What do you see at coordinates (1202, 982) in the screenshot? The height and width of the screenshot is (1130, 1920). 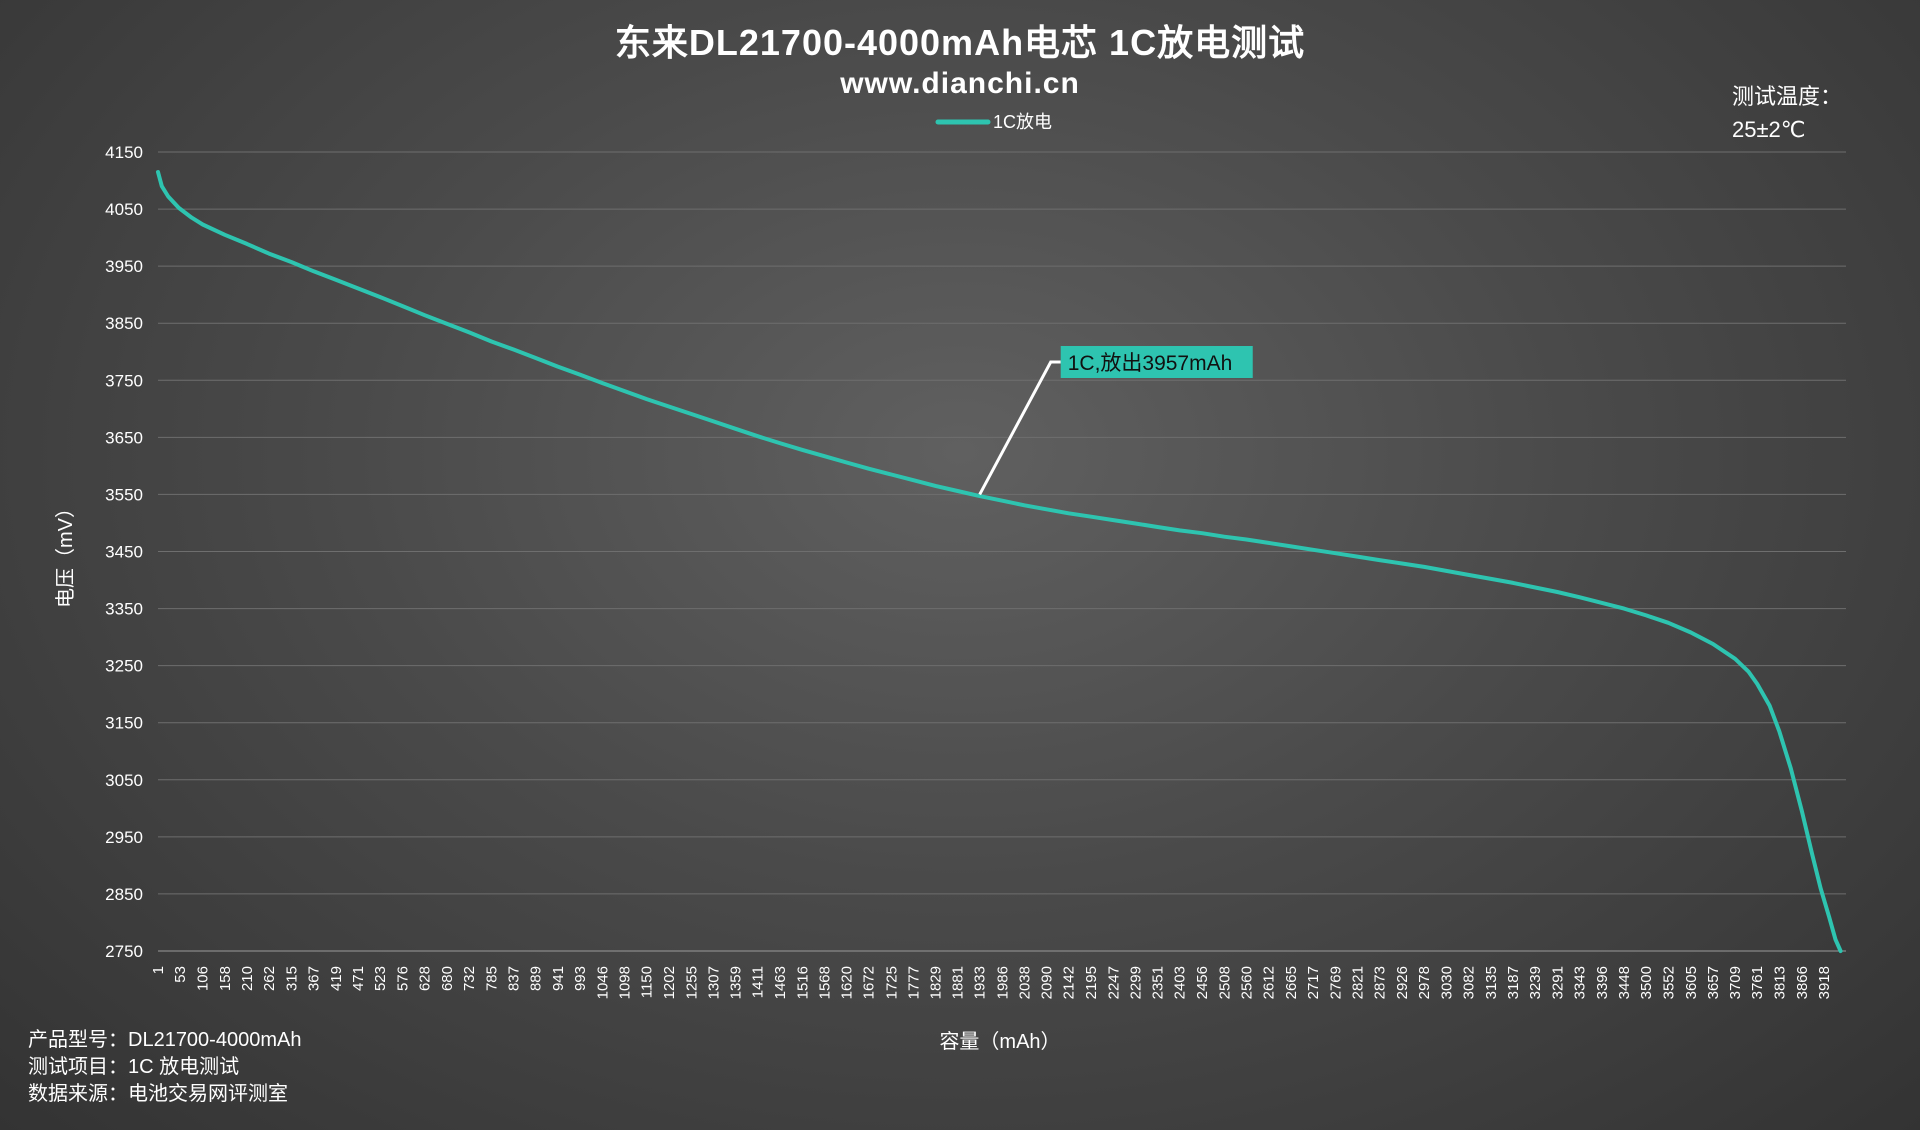 I see `x-tick-label: 2456` at bounding box center [1202, 982].